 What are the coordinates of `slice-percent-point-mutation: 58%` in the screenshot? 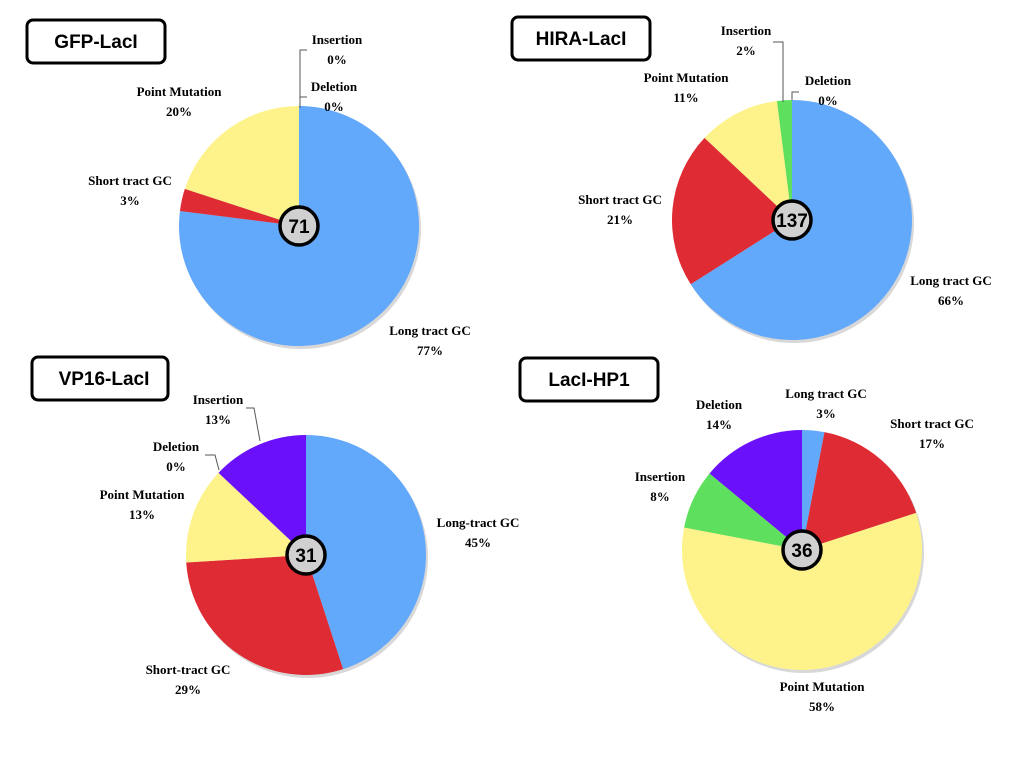 It's located at (822, 706).